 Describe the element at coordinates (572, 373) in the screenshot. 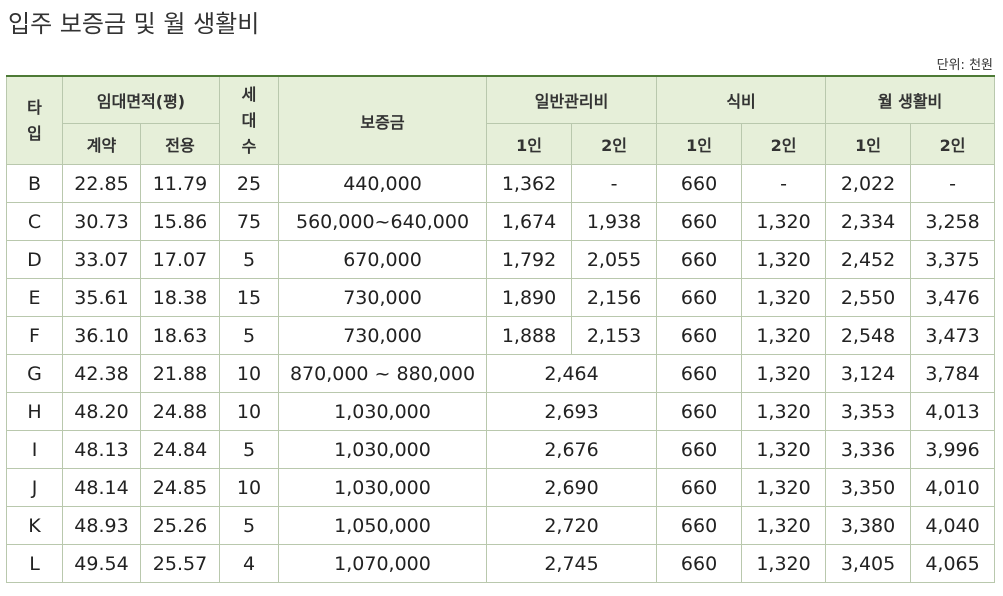

I see `cell-mgmt: 2,464` at that location.